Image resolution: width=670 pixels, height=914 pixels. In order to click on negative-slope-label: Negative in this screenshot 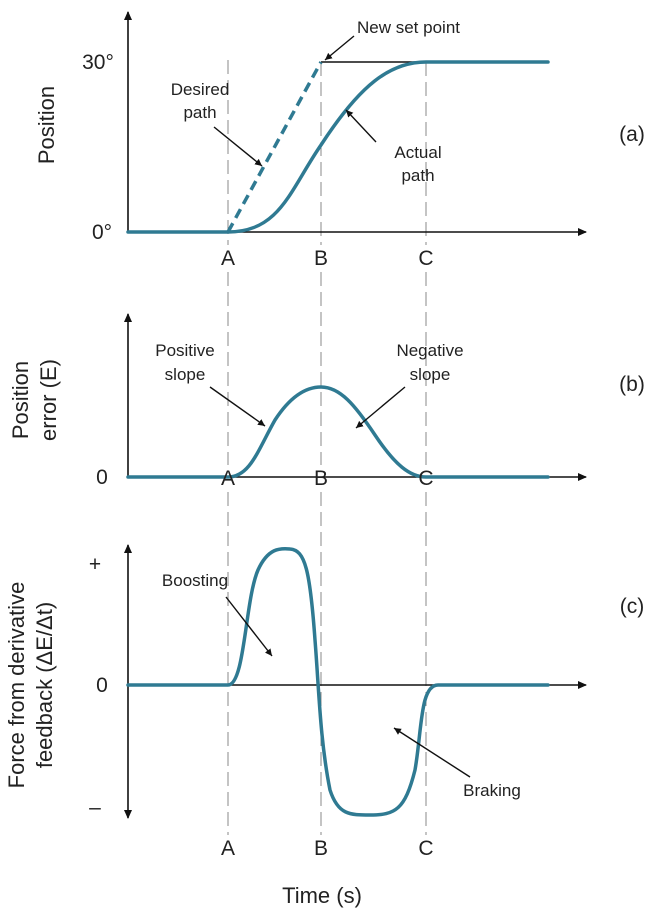, I will do `click(429, 350)`.